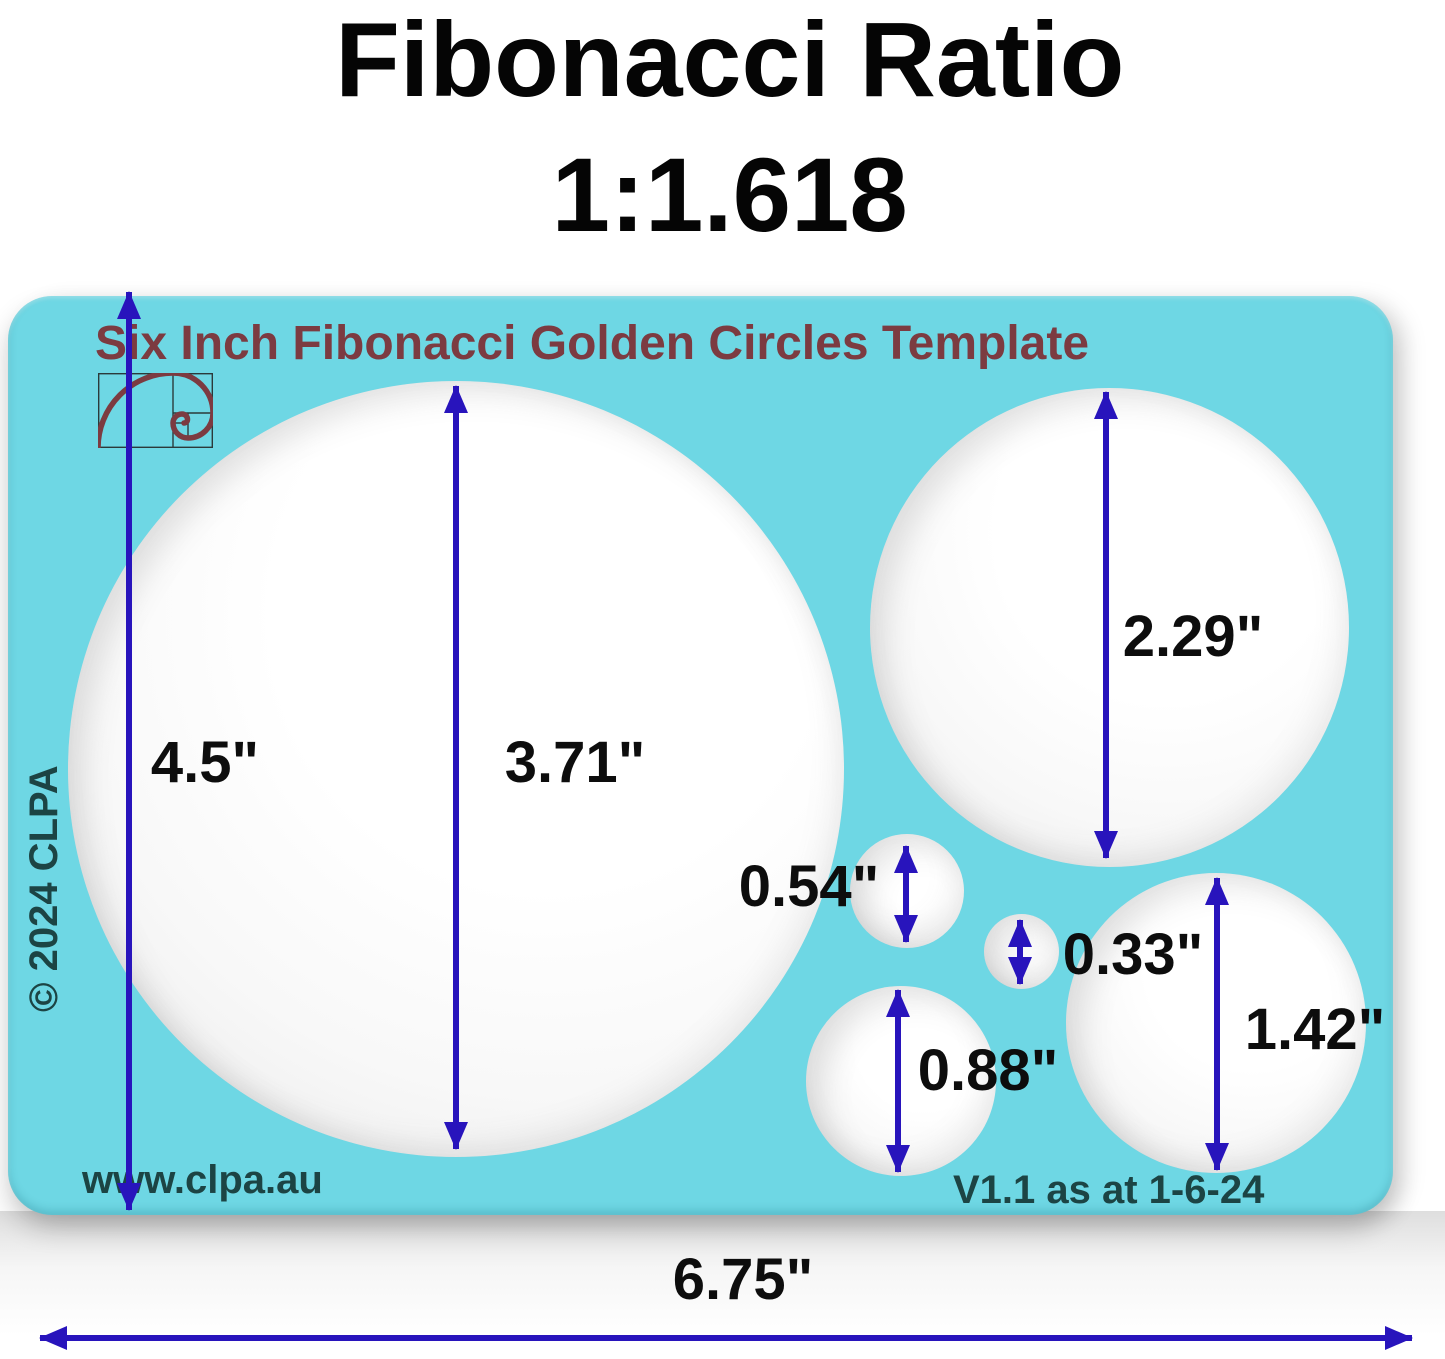 The image size is (1445, 1359). Describe the element at coordinates (1109, 1190) in the screenshot. I see `version-text: V1.1 as at 1-6-24` at that location.